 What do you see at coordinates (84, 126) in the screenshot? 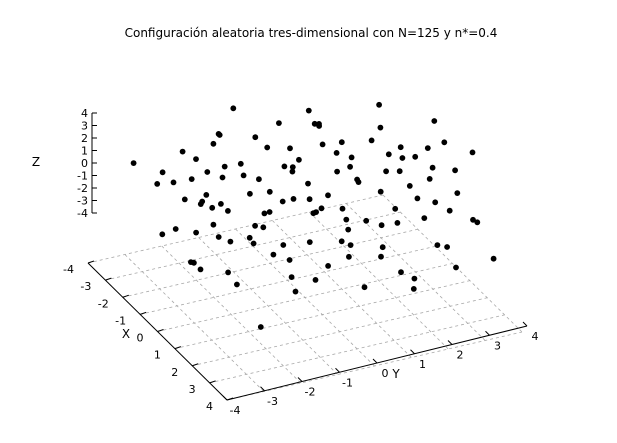
I see `z-tick-label: 3` at bounding box center [84, 126].